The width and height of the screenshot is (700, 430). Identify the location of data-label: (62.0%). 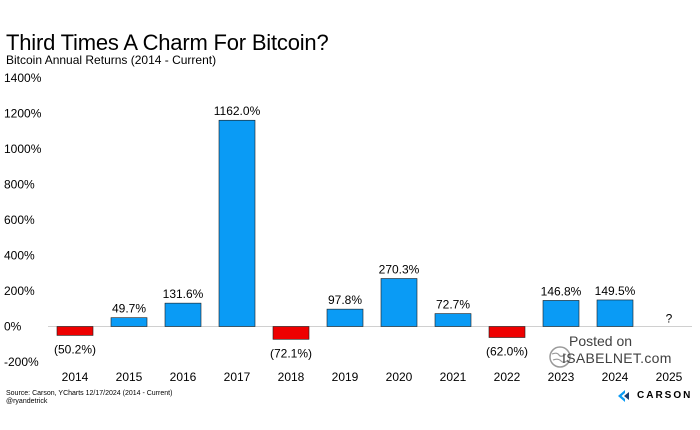
(507, 352).